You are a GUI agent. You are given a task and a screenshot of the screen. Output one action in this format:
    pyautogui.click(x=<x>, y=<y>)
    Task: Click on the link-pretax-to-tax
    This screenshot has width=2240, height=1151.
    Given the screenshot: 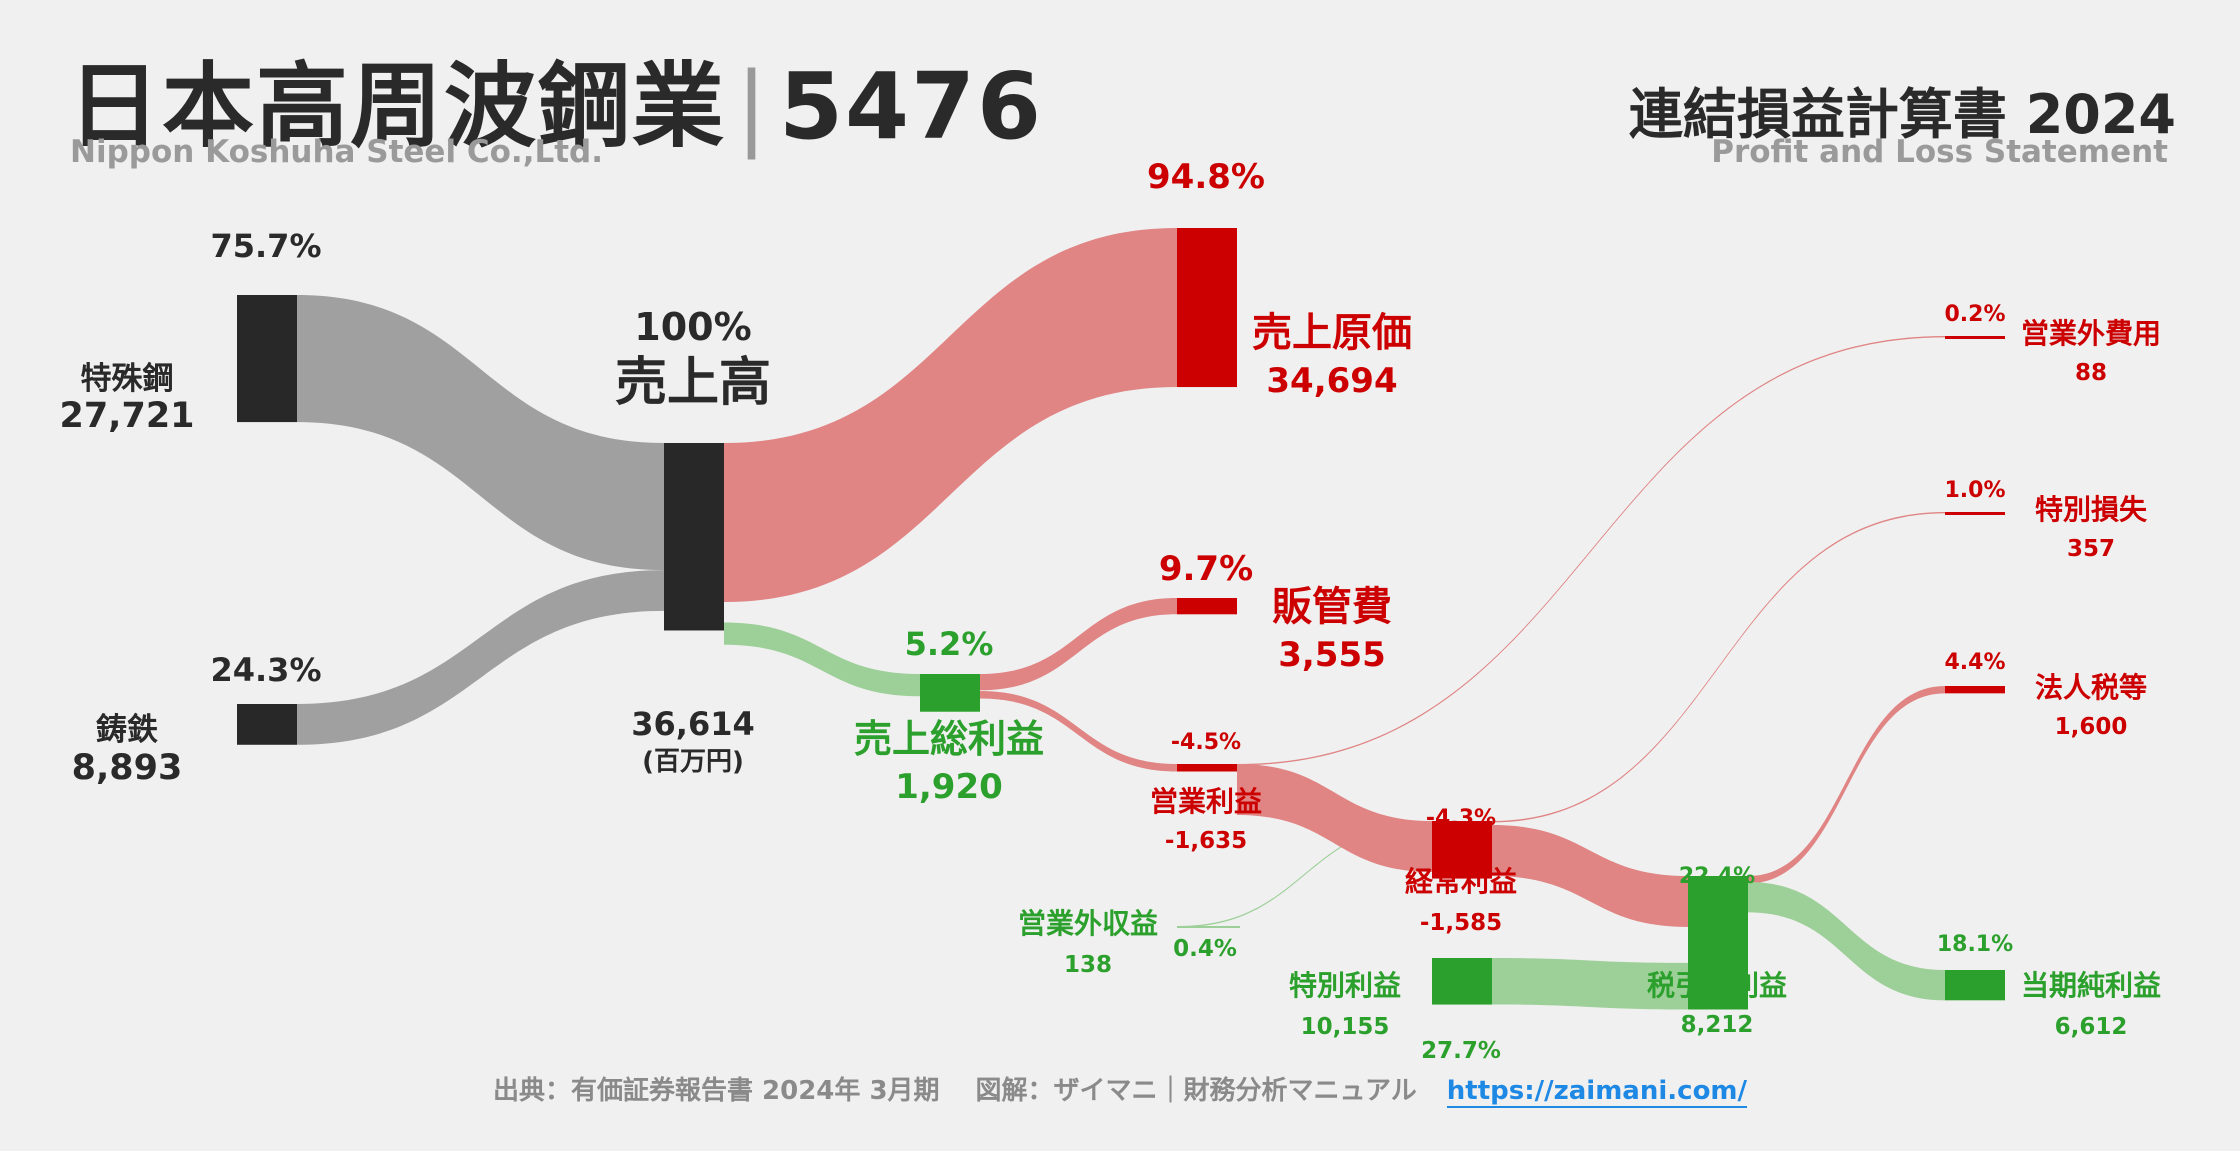 What is the action you would take?
    pyautogui.click(x=1846, y=785)
    